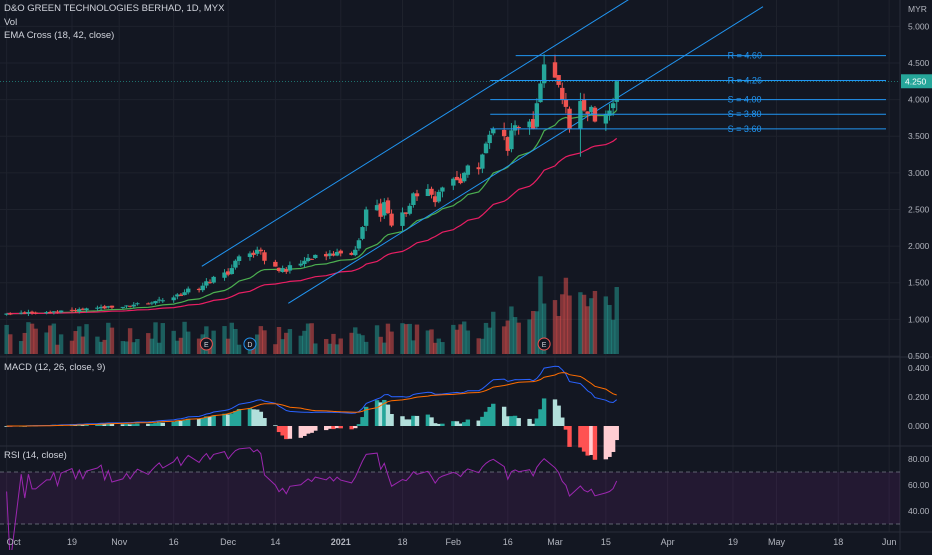 The width and height of the screenshot is (932, 555). What do you see at coordinates (919, 368) in the screenshot?
I see `macd-tick-label: 0.400` at bounding box center [919, 368].